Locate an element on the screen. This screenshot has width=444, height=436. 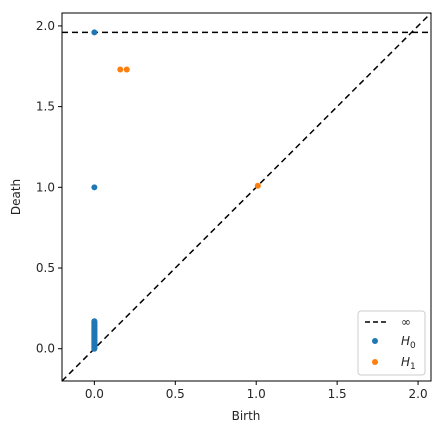
x-tick-label: 1.0 is located at coordinates (256, 394).